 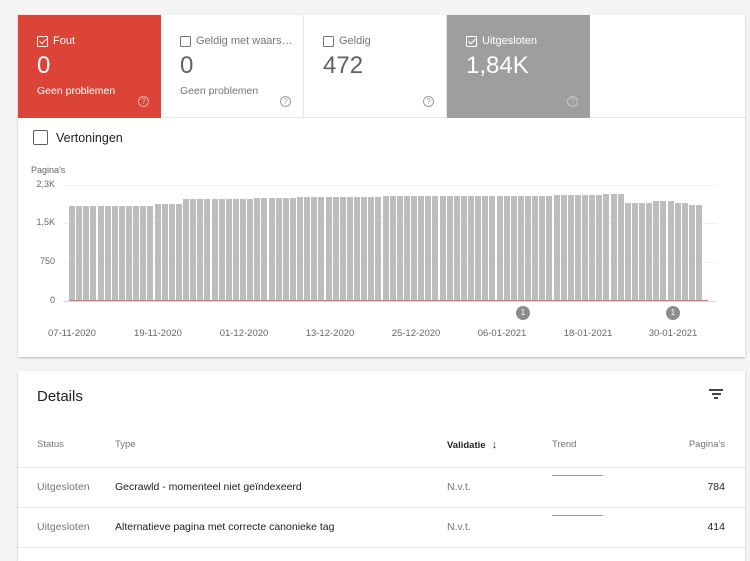 I want to click on tile-error: Fout 0 Geen problemen ?, so click(x=89, y=66).